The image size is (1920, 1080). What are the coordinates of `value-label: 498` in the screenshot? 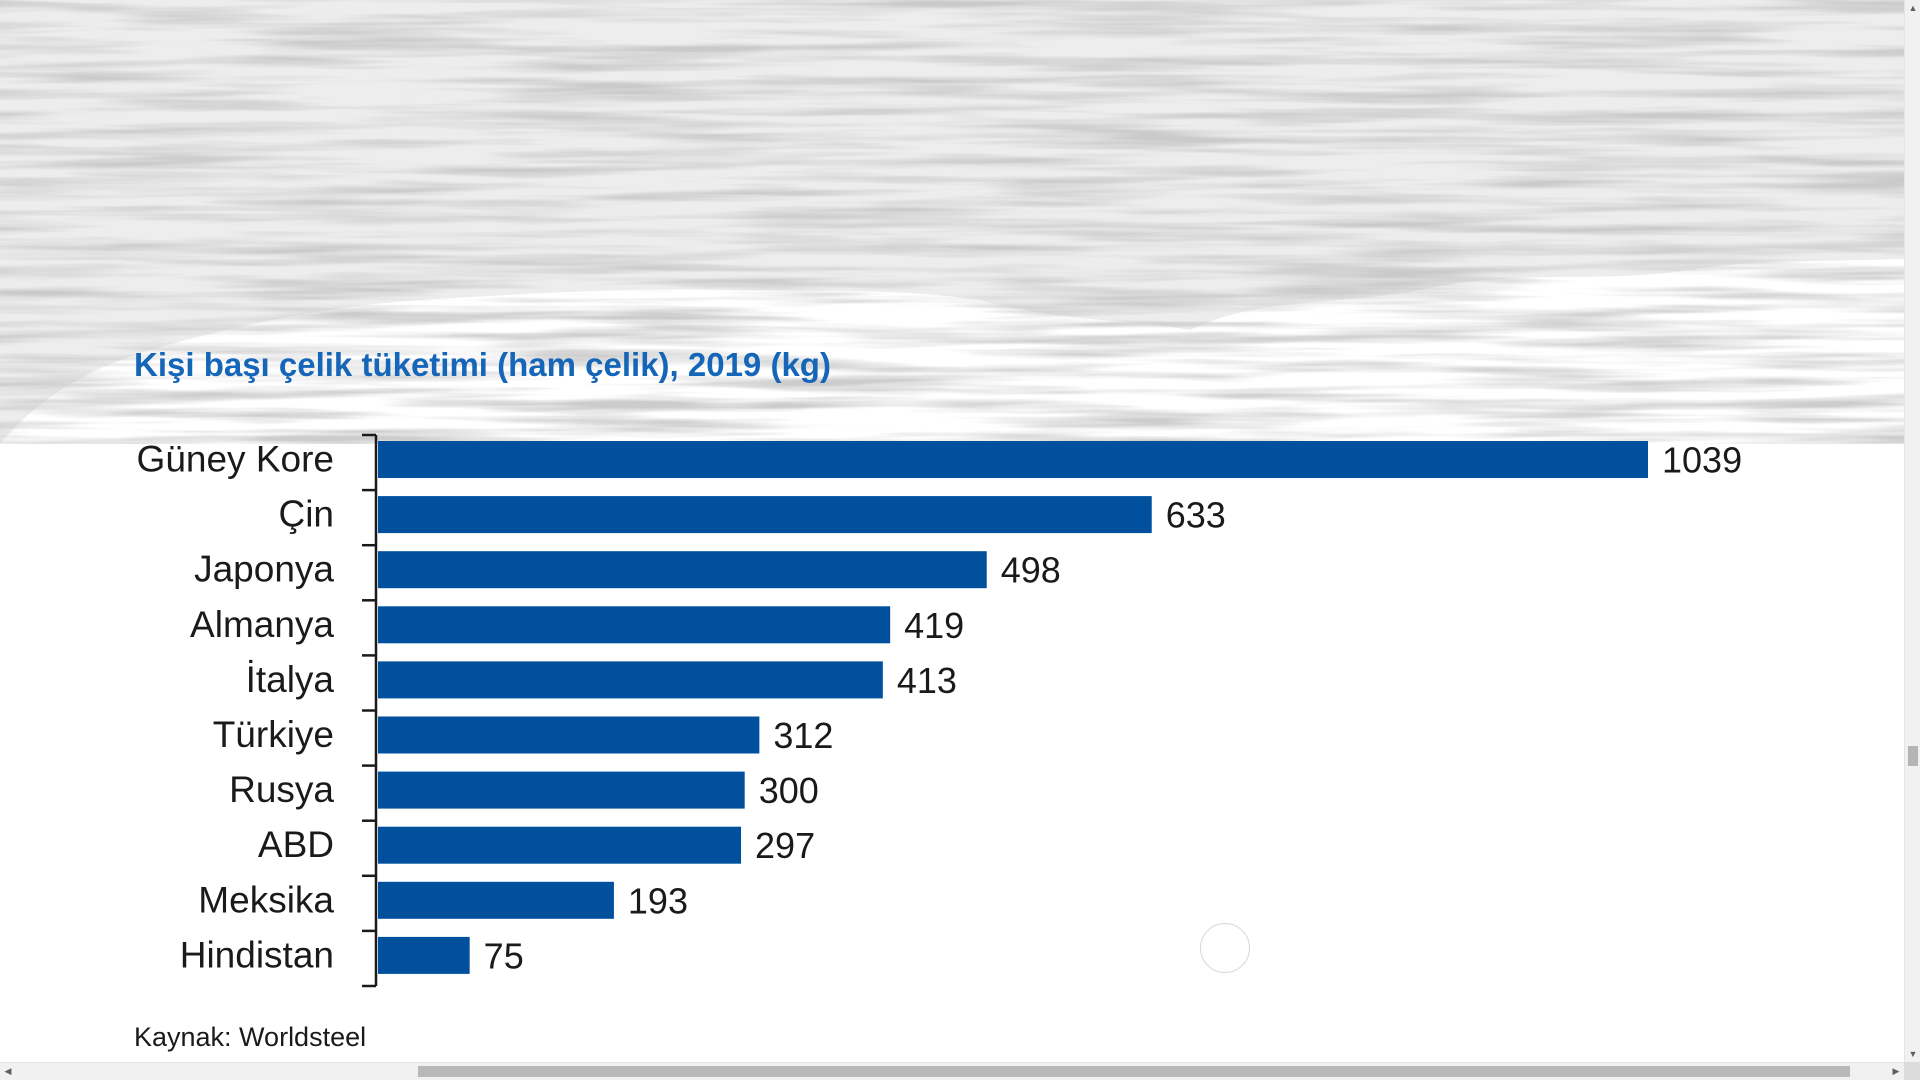 It's located at (1031, 570).